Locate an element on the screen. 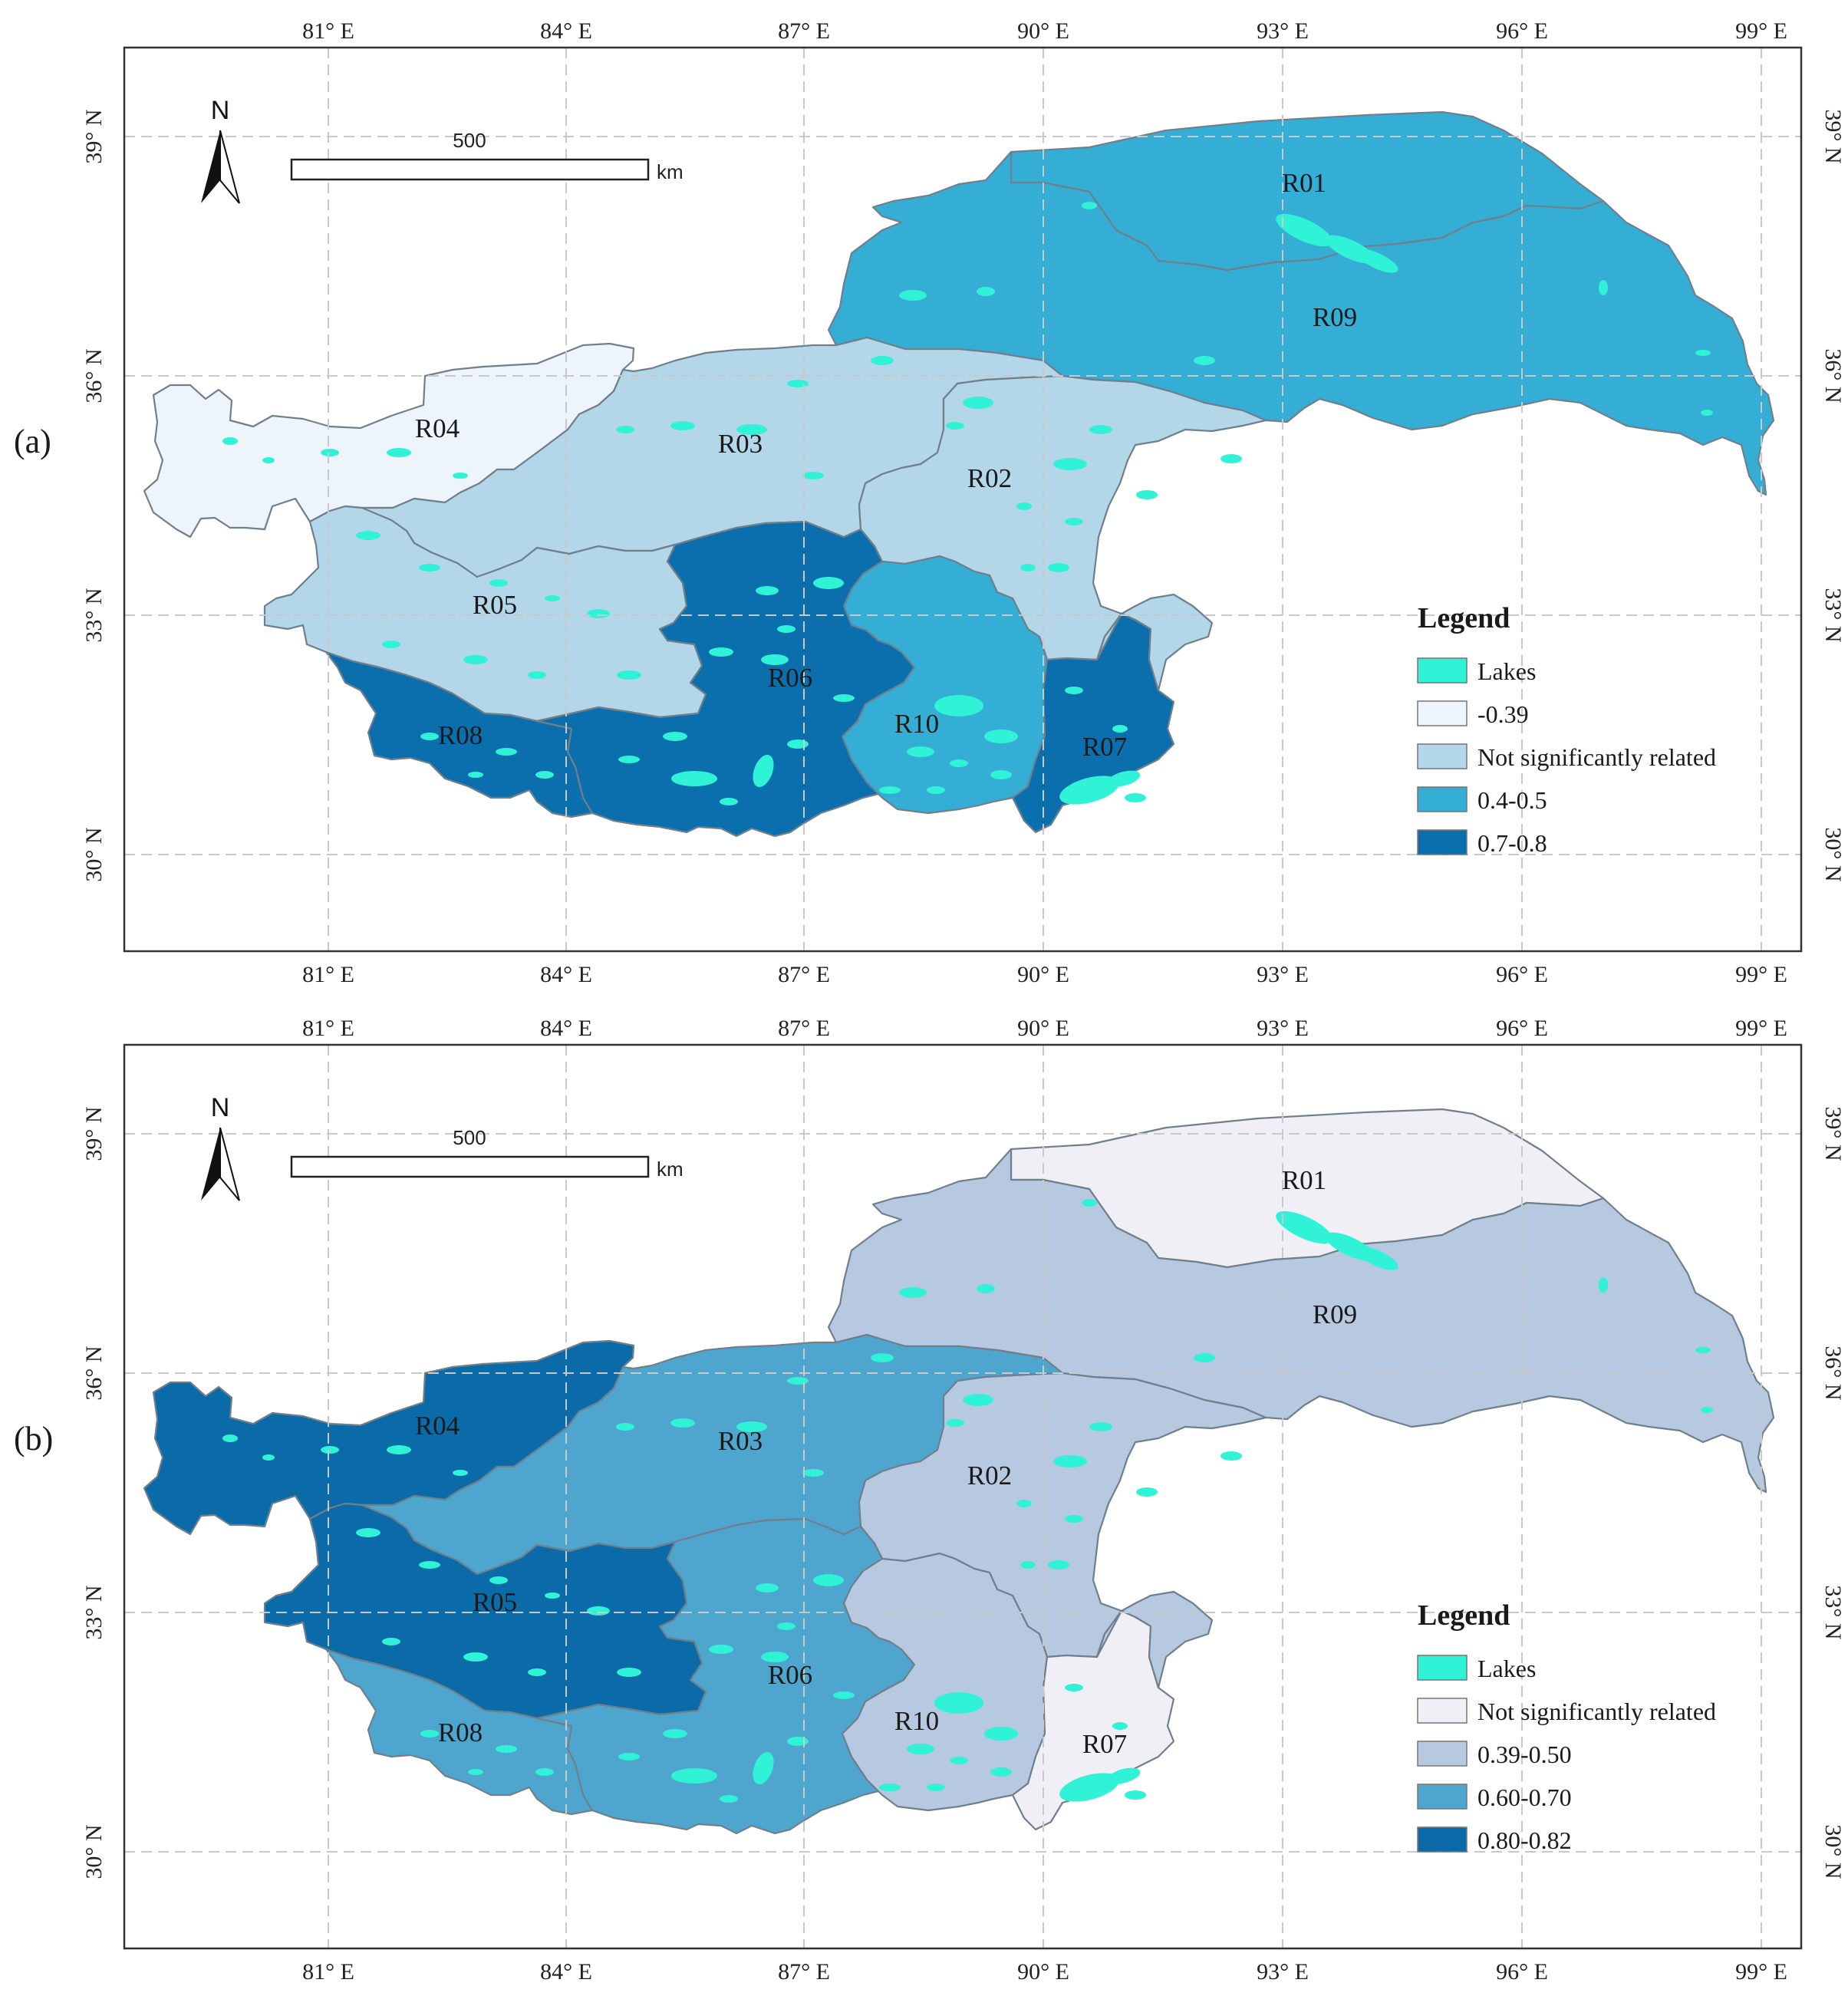 The width and height of the screenshot is (1848, 1996). region-label-R01: R01 is located at coordinates (1304, 183).